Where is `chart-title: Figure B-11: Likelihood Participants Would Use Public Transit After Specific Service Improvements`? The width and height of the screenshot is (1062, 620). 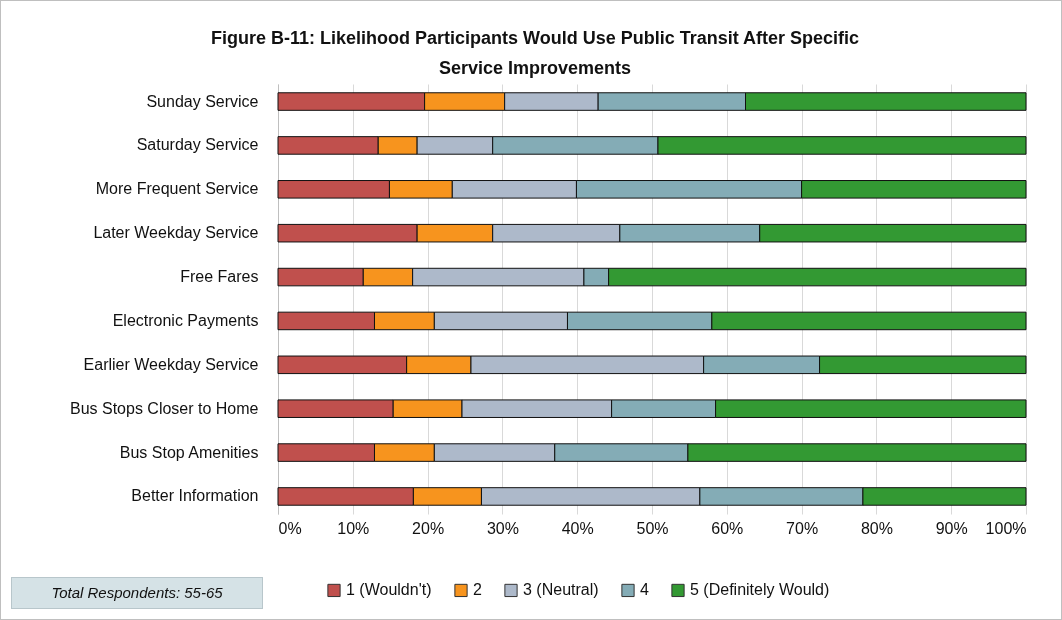 chart-title: Figure B-11: Likelihood Participants Would Use Public Transit After Specific Service Improvements is located at coordinates (535, 53).